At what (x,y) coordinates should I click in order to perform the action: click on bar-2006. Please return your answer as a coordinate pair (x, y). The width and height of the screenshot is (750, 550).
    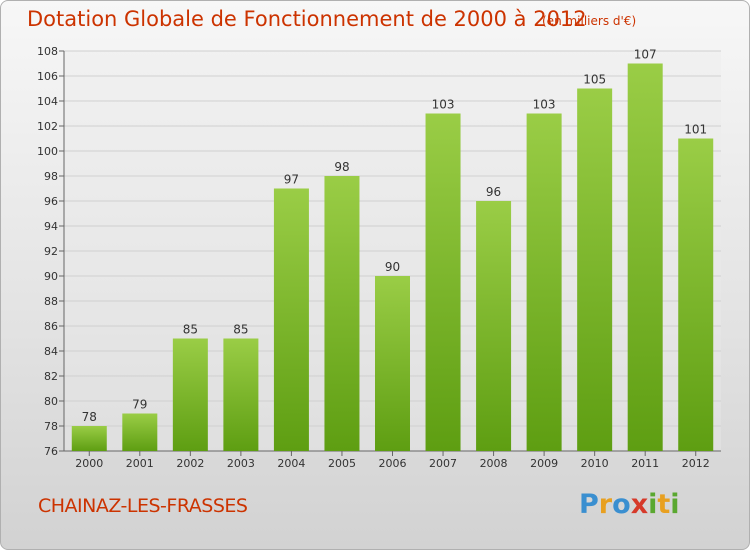
    Looking at the image, I should click on (392, 363).